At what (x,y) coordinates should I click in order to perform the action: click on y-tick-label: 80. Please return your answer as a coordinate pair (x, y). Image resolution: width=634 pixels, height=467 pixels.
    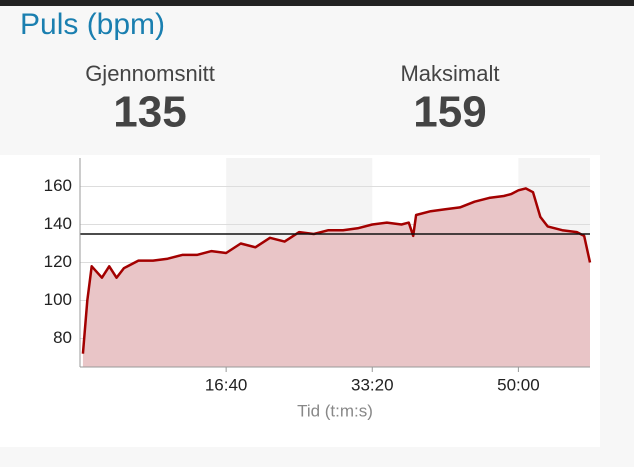
    Looking at the image, I should click on (62, 337).